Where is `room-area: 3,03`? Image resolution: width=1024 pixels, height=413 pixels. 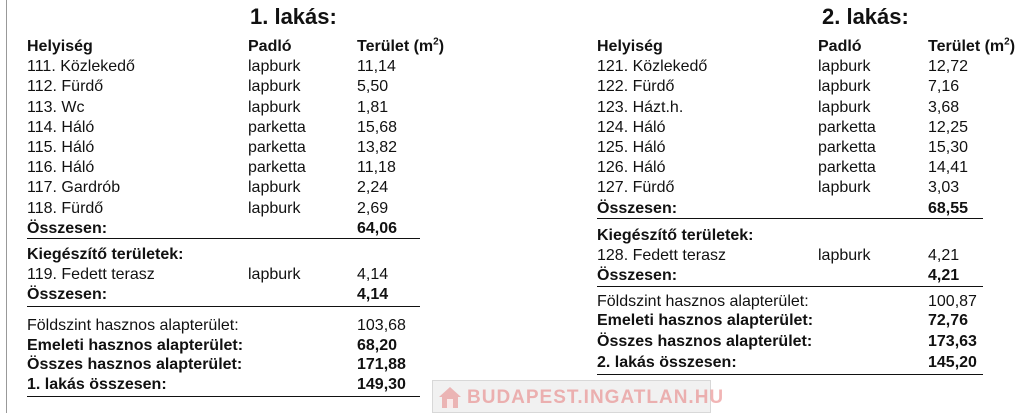
room-area: 3,03 is located at coordinates (944, 188).